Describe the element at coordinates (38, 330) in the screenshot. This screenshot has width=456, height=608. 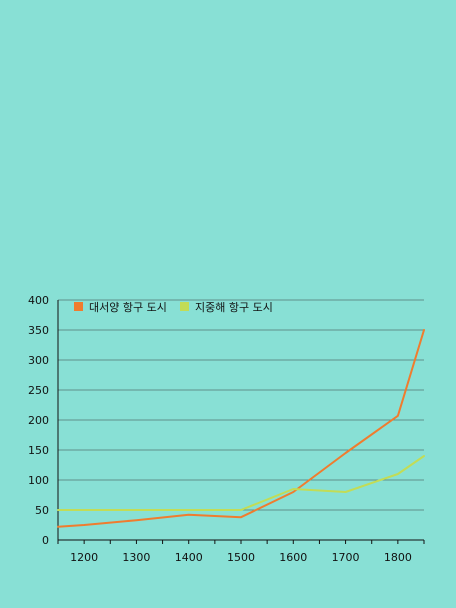
I see `y-tick-label: 350` at that location.